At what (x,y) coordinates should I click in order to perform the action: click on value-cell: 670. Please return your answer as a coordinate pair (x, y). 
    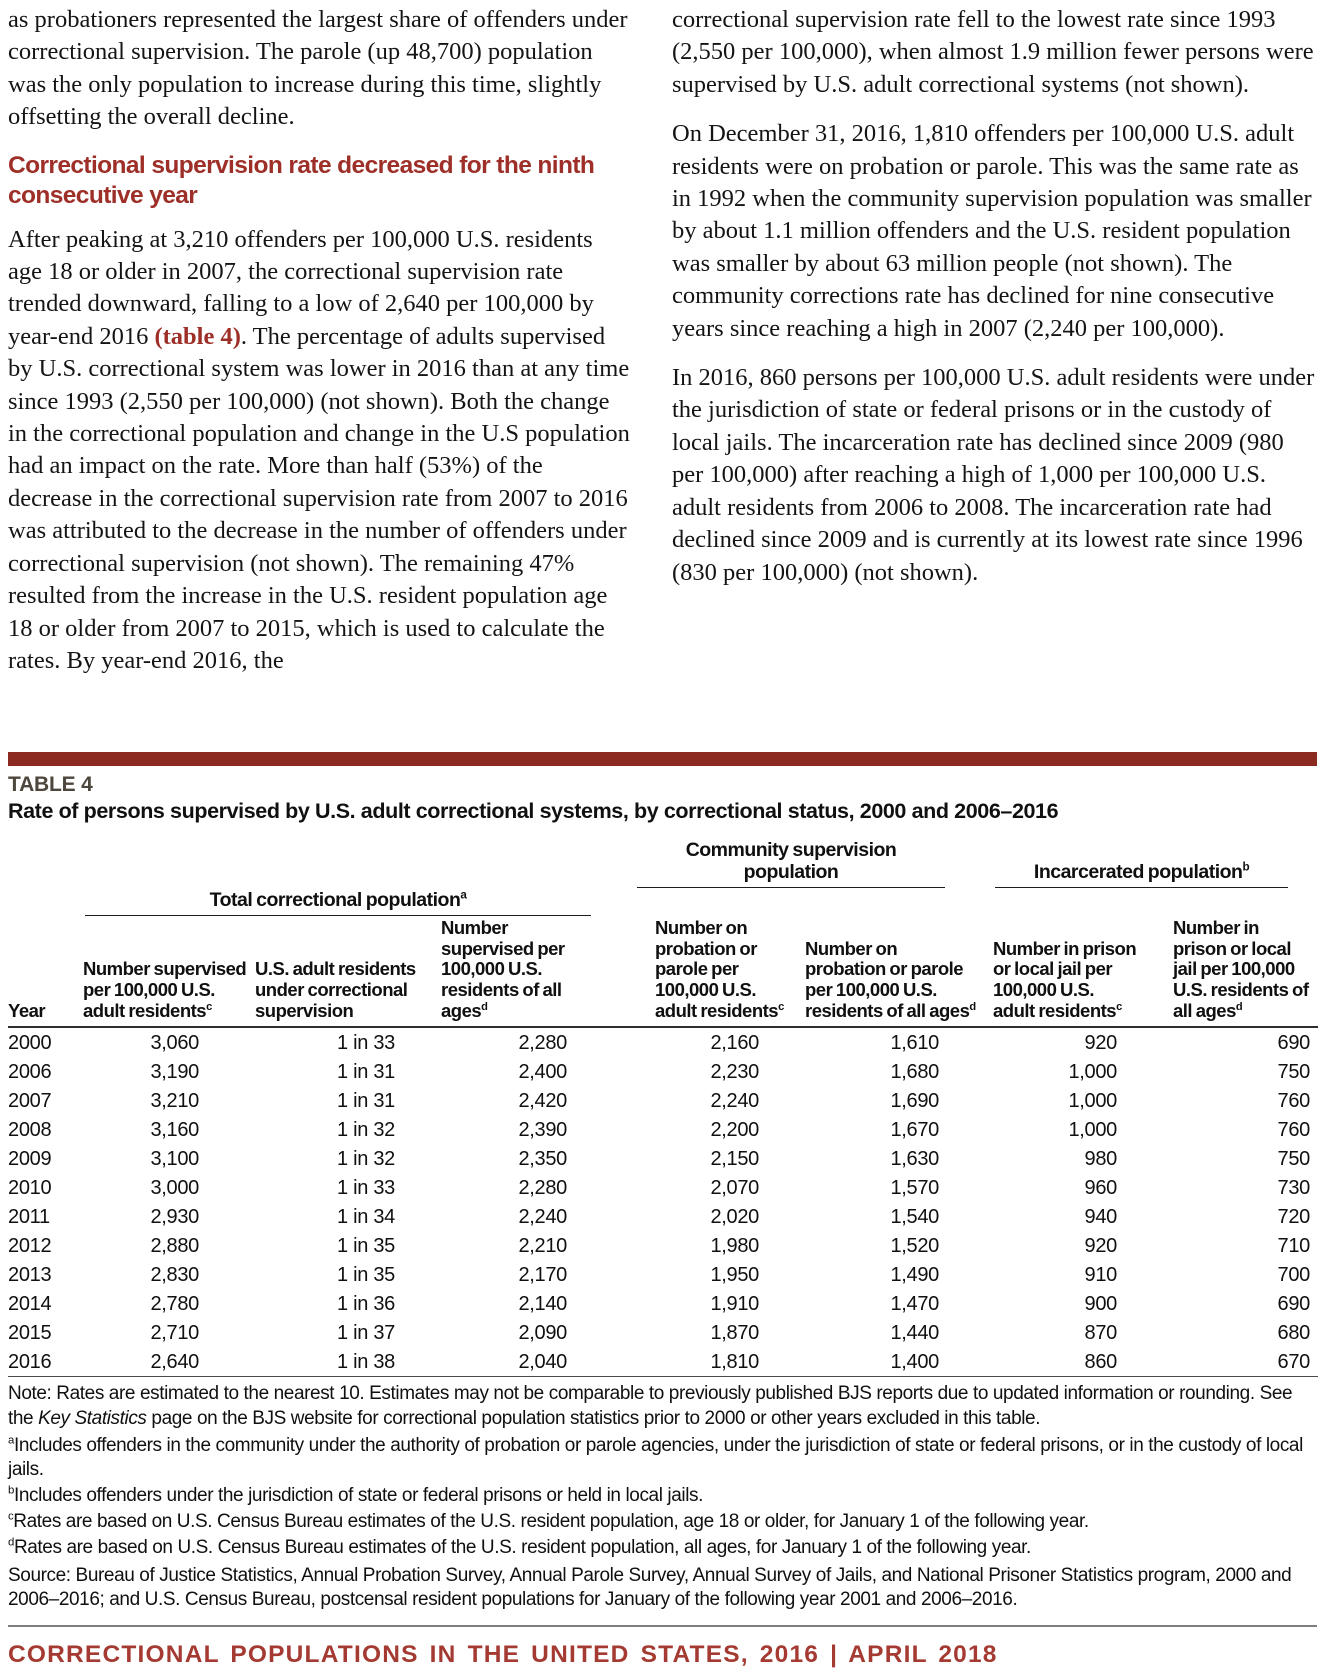
    Looking at the image, I should click on (1230, 1362).